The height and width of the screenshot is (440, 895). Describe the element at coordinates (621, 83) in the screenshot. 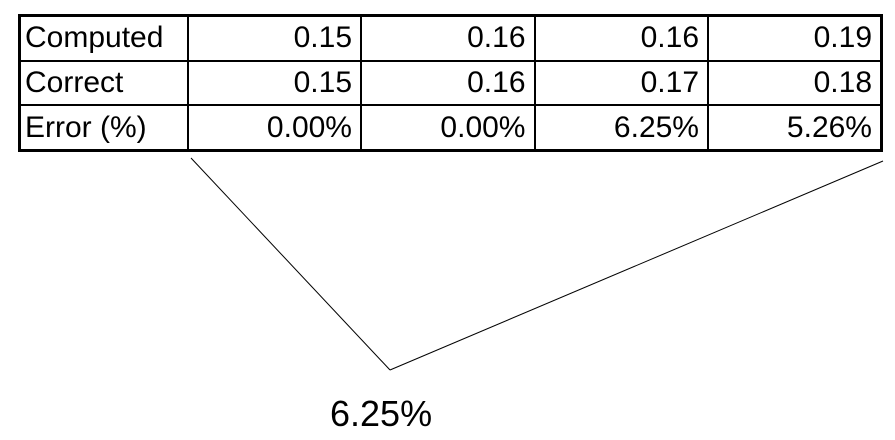

I see `correct-value-3: 0.17` at that location.